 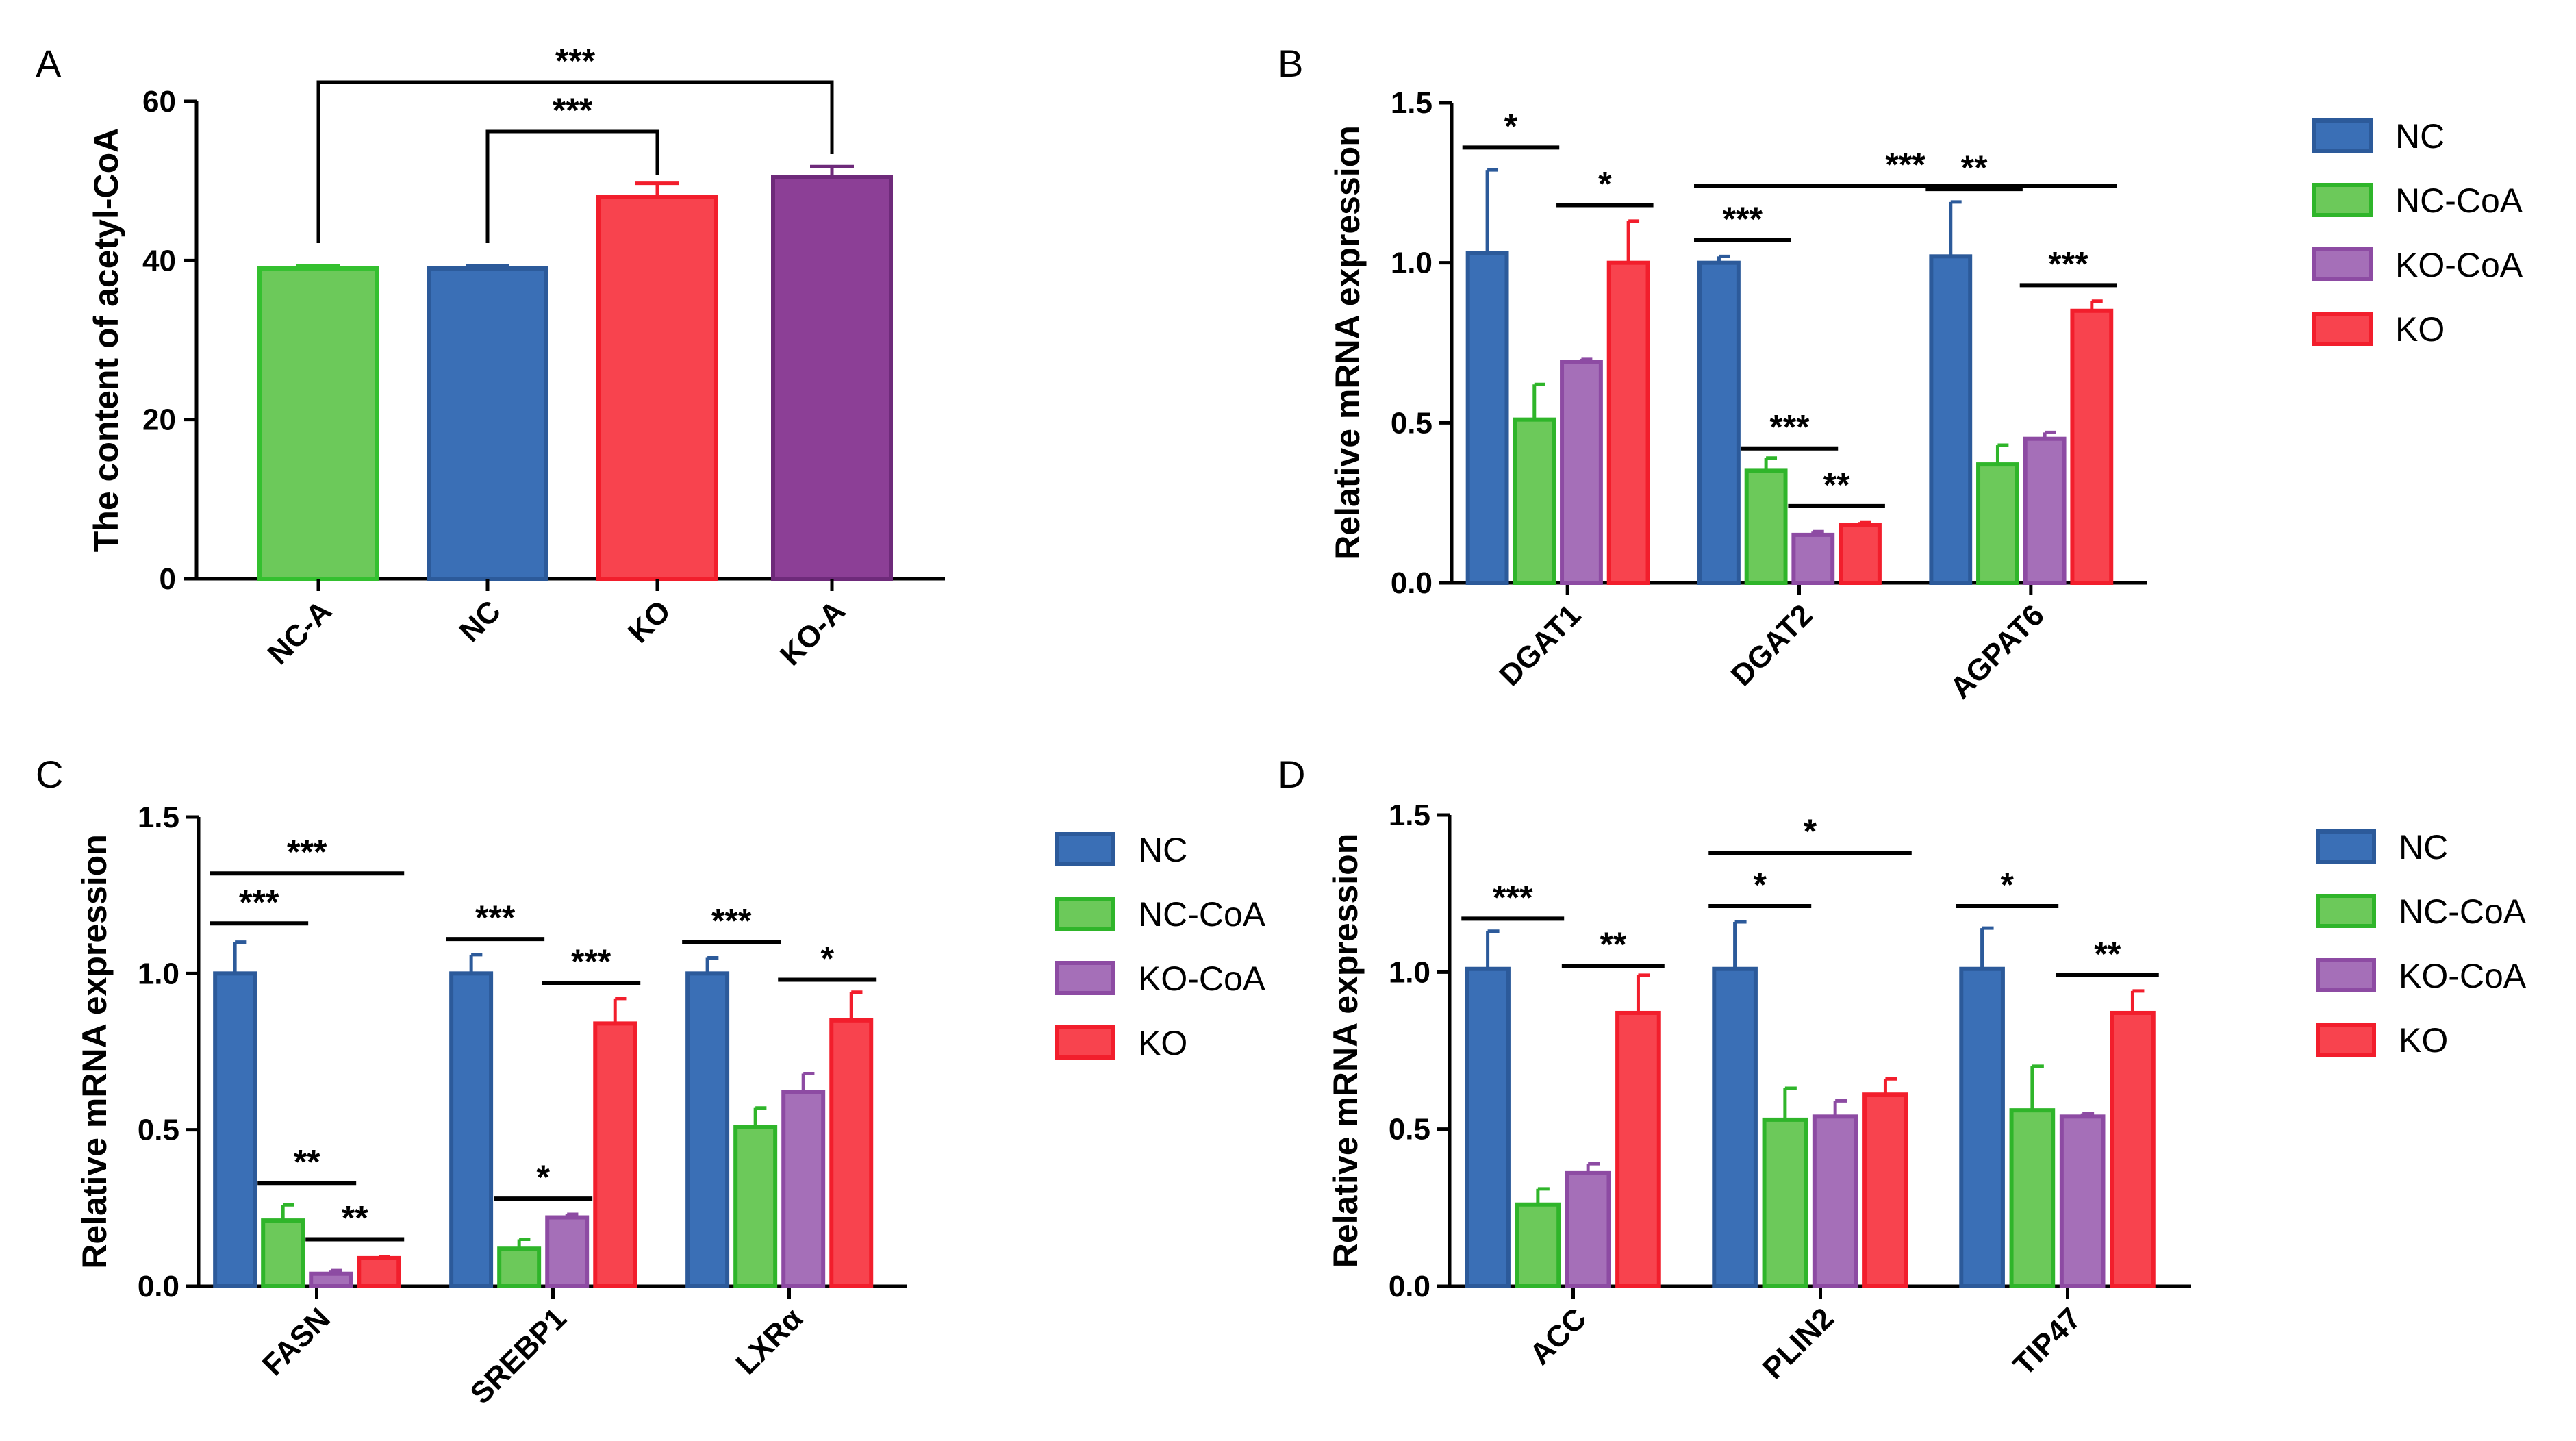 What do you see at coordinates (318, 423) in the screenshot?
I see `bar-nc-a` at bounding box center [318, 423].